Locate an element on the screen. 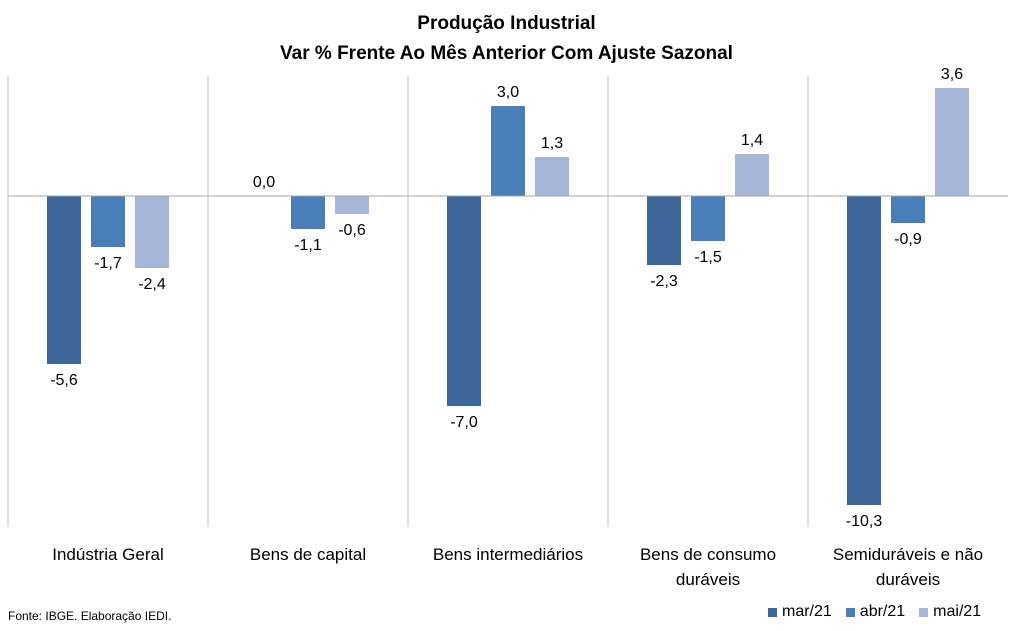 This screenshot has height=631, width=1013. data-label: 1,4 is located at coordinates (752, 140).